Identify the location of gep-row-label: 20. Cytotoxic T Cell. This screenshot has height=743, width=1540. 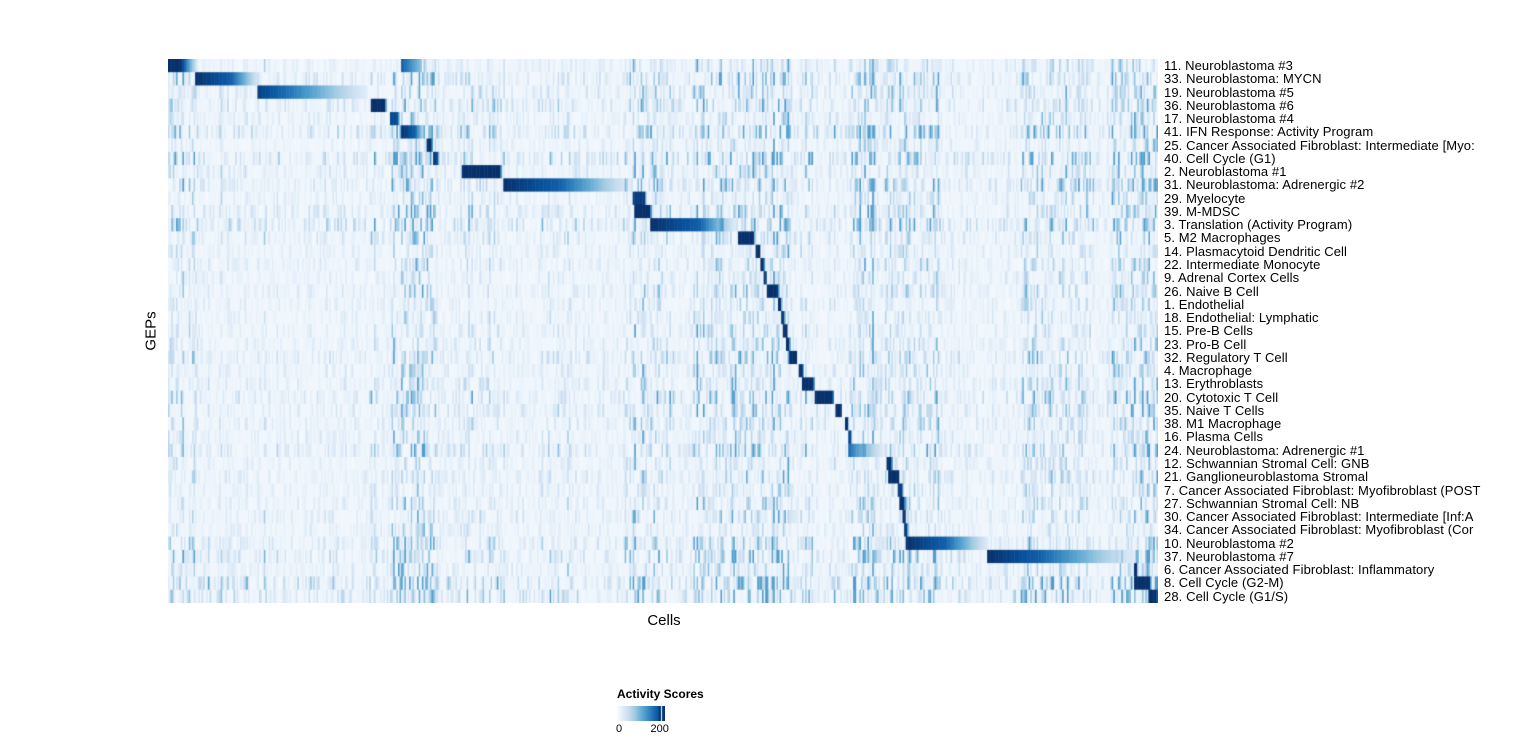
(1221, 397).